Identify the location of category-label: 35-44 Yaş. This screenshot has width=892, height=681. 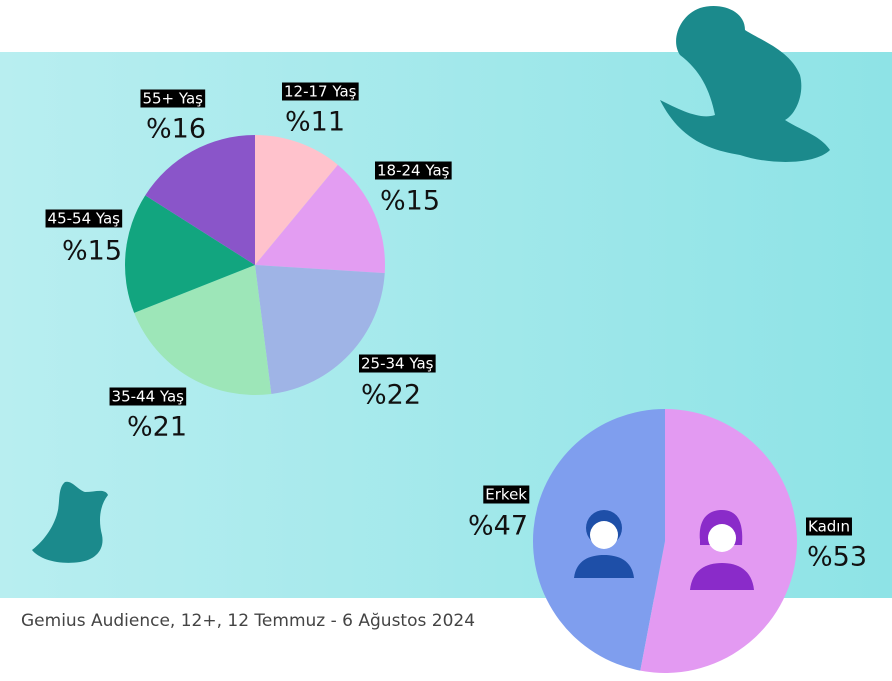
(148, 397).